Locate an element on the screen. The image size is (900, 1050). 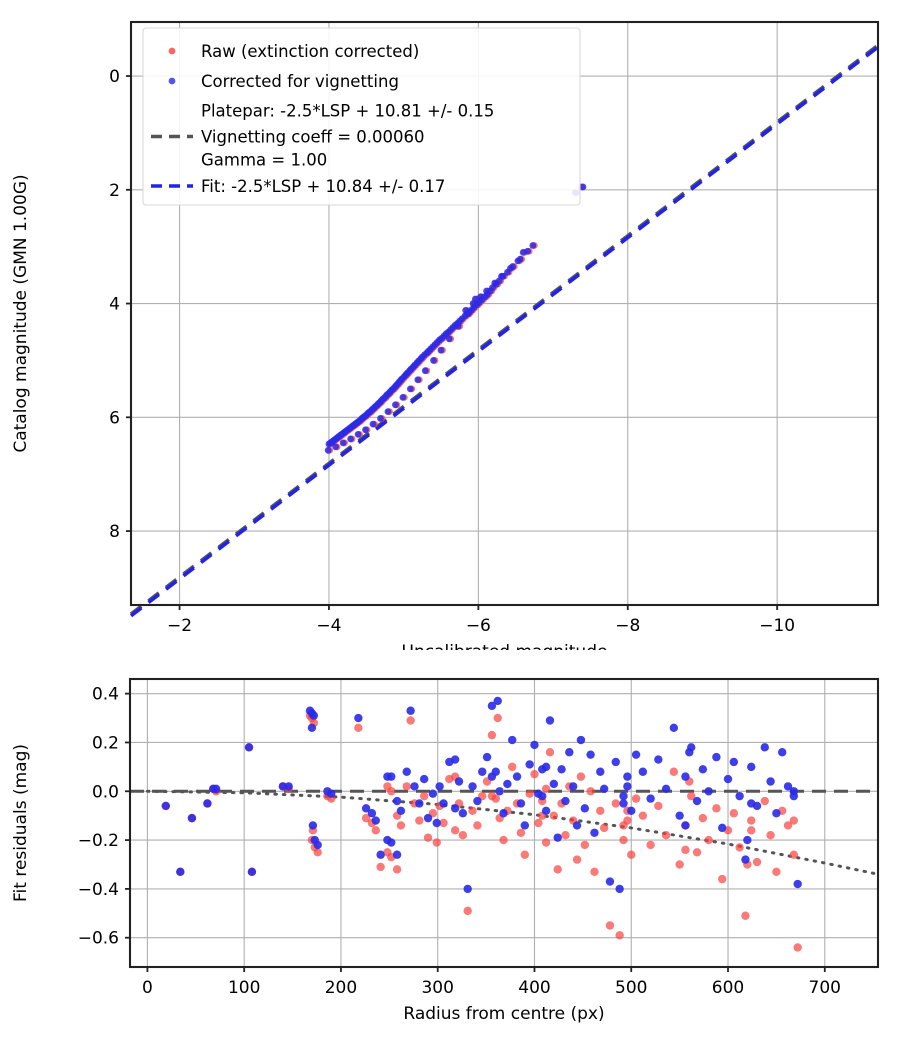
y-tick-label: −0.2 is located at coordinates (98, 841).